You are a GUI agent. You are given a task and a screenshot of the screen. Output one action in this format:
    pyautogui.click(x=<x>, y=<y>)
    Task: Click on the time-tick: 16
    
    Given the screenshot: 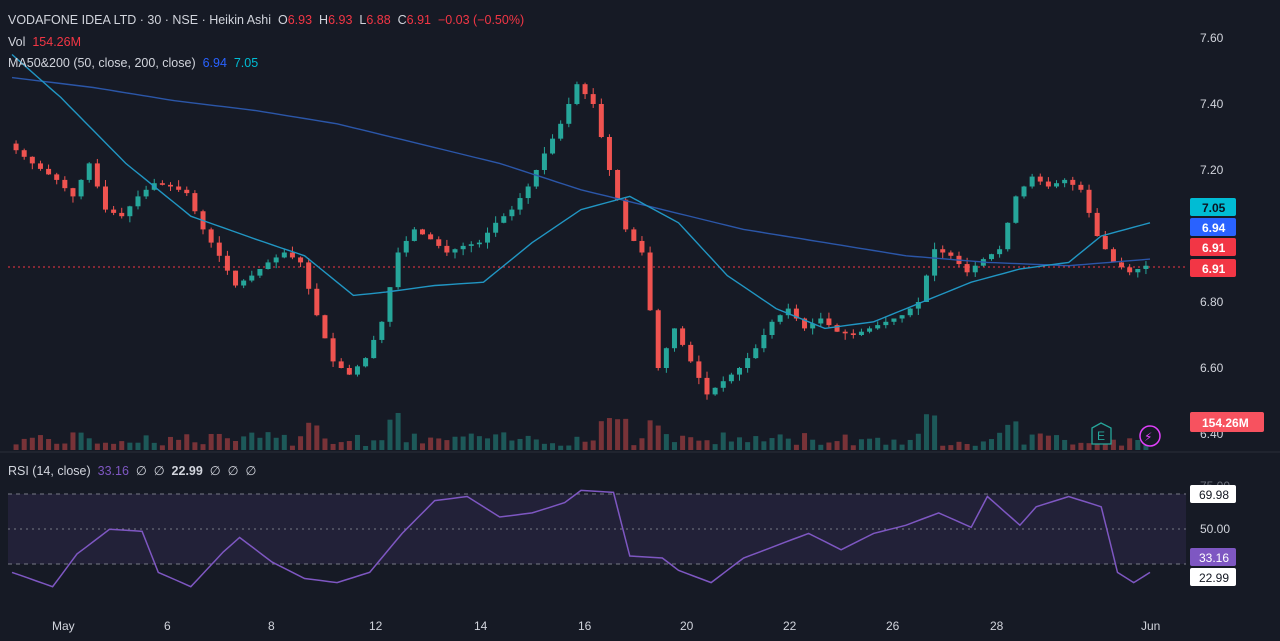 What is the action you would take?
    pyautogui.click(x=585, y=626)
    